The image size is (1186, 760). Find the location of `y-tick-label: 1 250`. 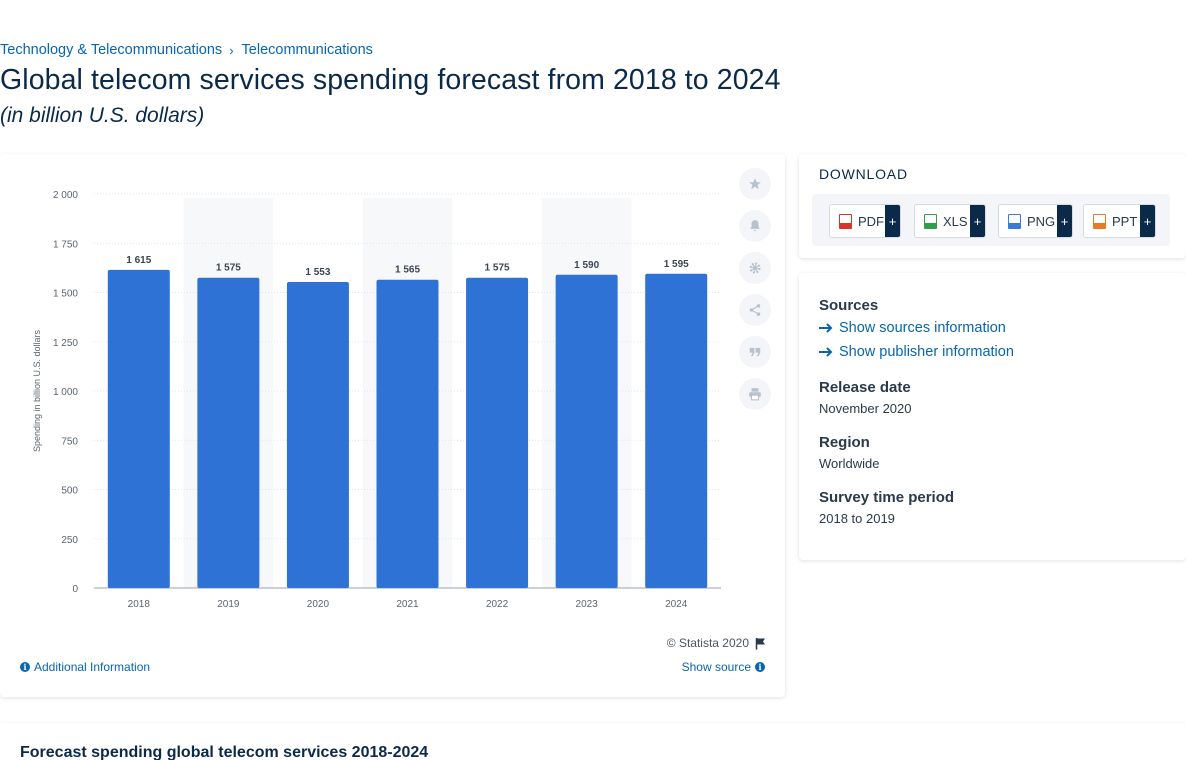

y-tick-label: 1 250 is located at coordinates (65, 343).